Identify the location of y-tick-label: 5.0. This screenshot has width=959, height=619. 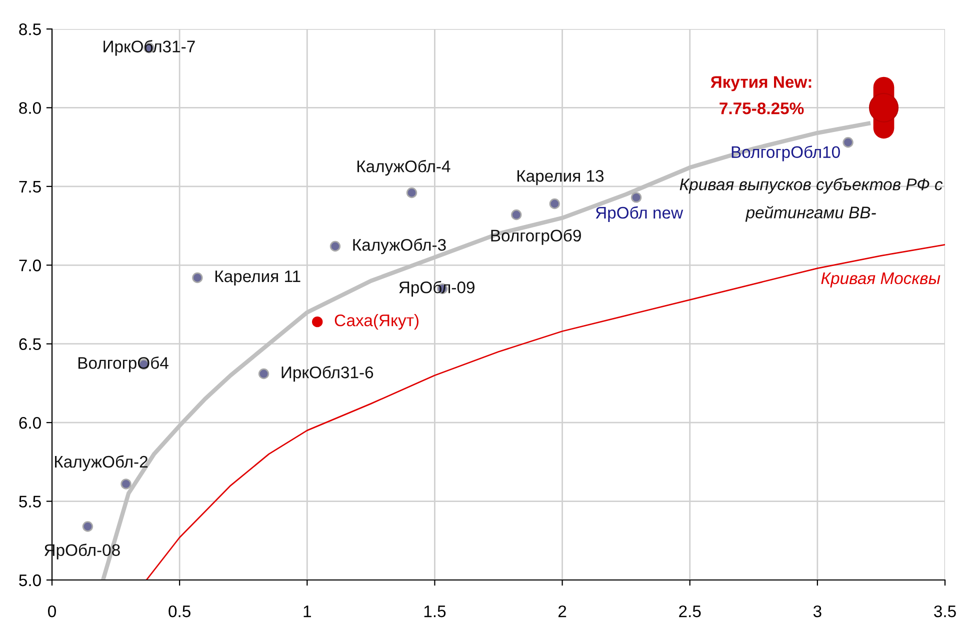
(30, 580).